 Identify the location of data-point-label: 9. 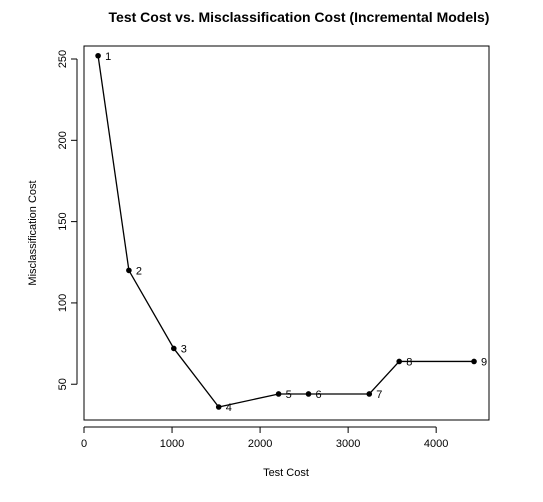
(484, 362).